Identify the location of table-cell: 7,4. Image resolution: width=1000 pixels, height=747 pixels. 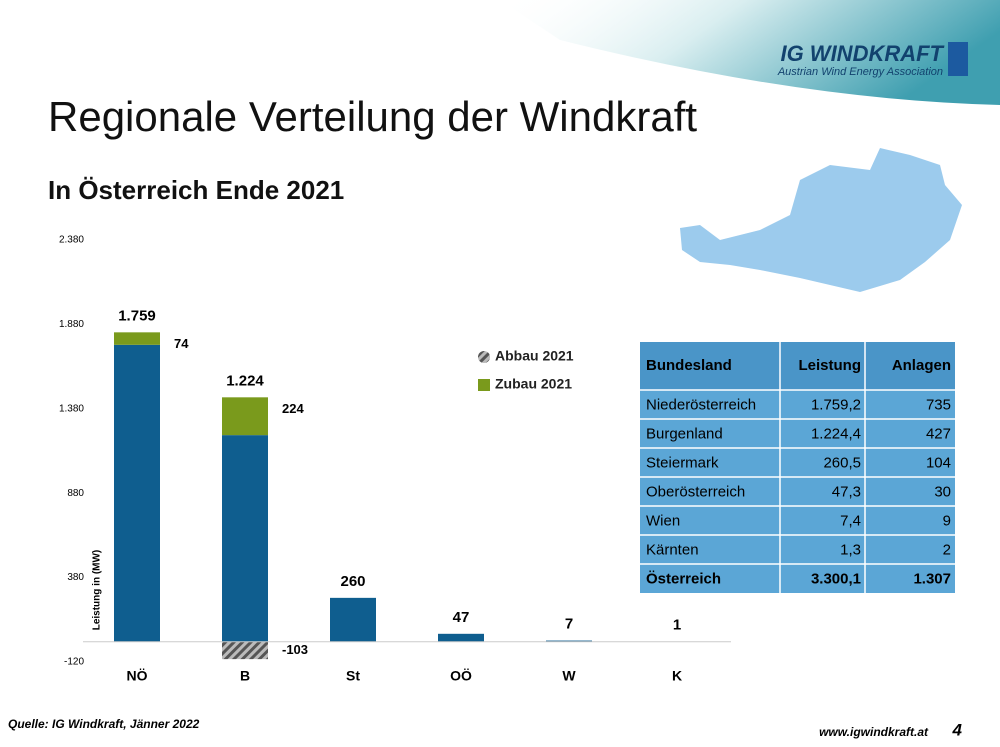
(850, 520).